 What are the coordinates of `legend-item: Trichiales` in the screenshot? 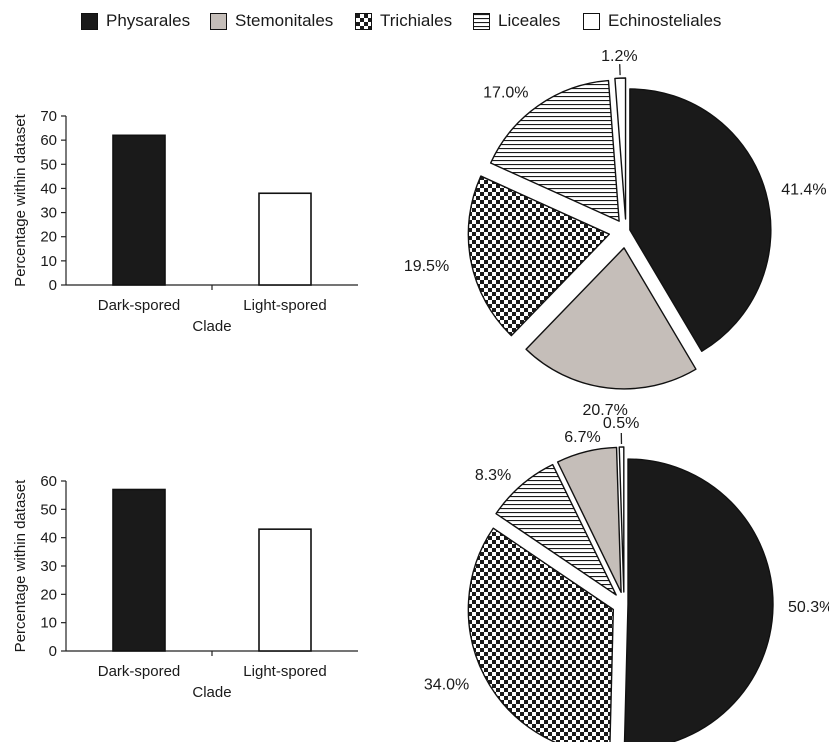 It's located at (403, 21).